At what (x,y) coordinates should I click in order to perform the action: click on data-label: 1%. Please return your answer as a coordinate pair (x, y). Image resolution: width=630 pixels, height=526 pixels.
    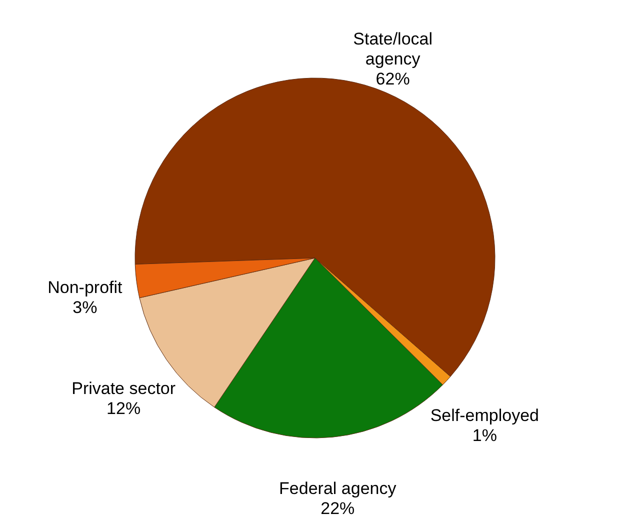
    Looking at the image, I should click on (484, 436).